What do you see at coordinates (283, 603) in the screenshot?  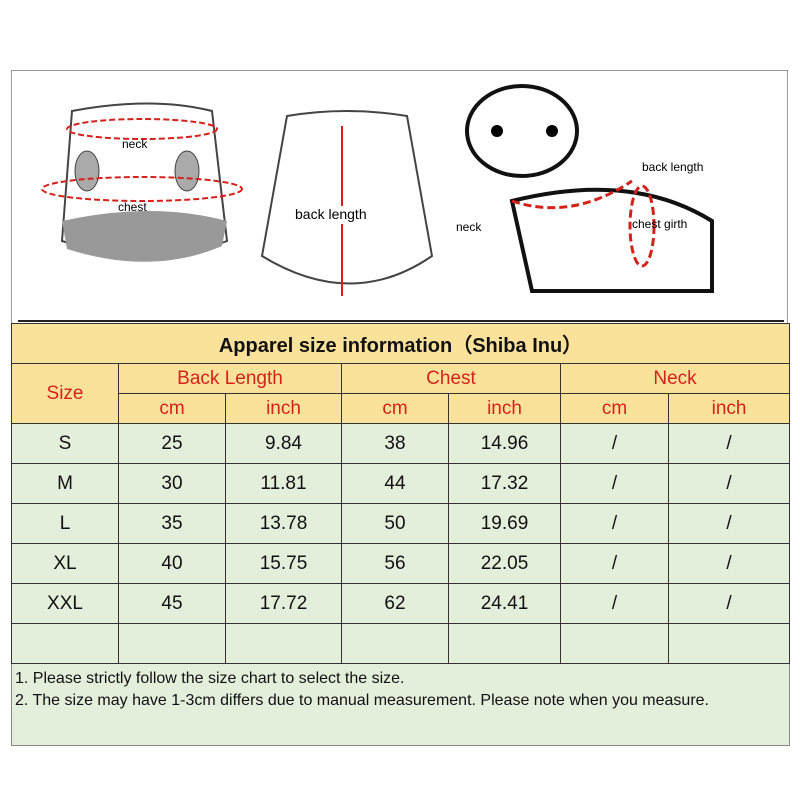 I see `value-cell: 17.72` at bounding box center [283, 603].